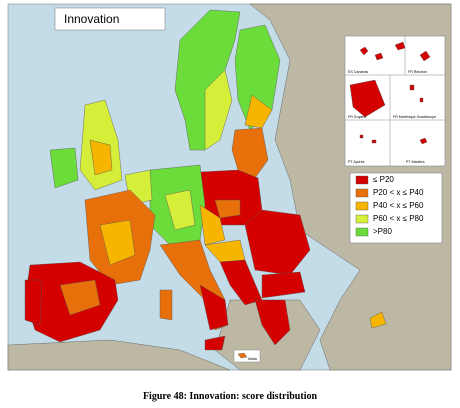 This screenshot has width=460, height=408. I want to click on legend-label: P20 < x ≤ P40, so click(398, 192).